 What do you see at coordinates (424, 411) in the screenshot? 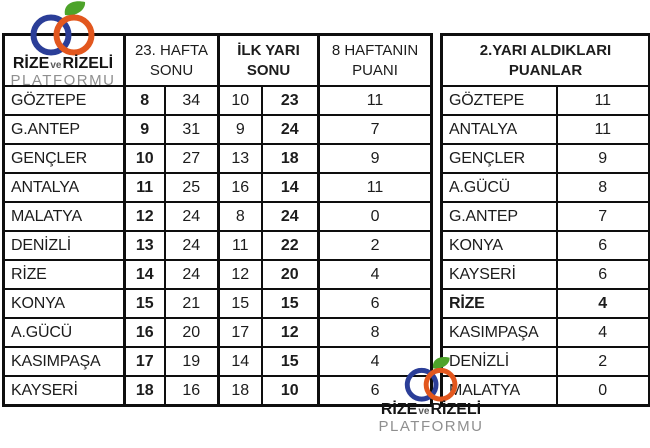
I see `logo-word-ve: ve` at bounding box center [424, 411].